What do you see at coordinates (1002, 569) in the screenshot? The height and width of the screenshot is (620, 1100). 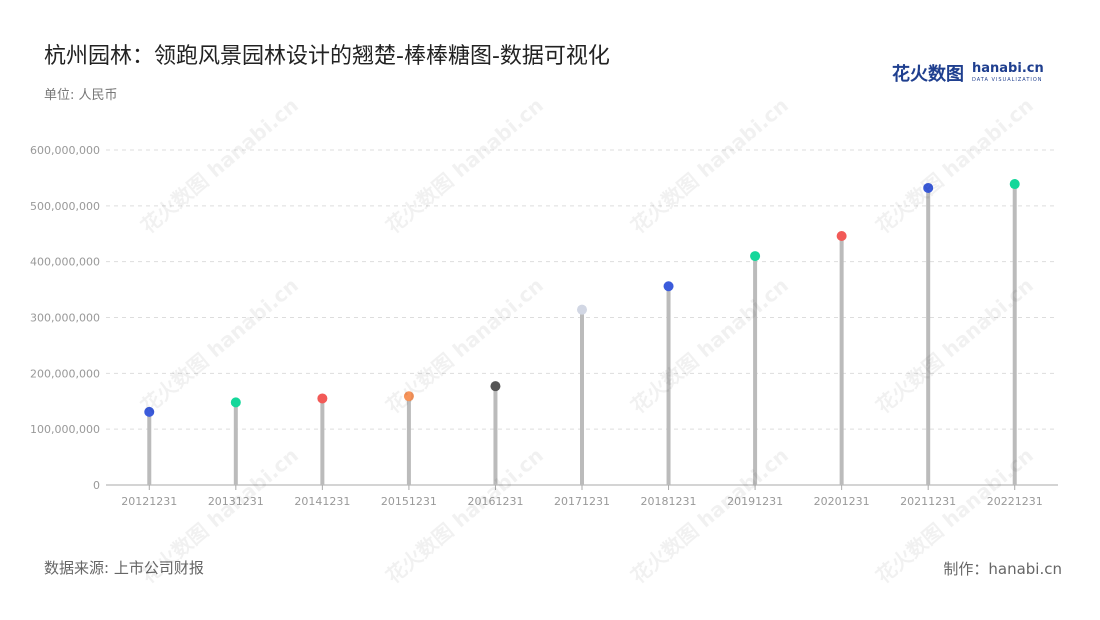 I see `maker-credit: 制作：hanabi.cn` at bounding box center [1002, 569].